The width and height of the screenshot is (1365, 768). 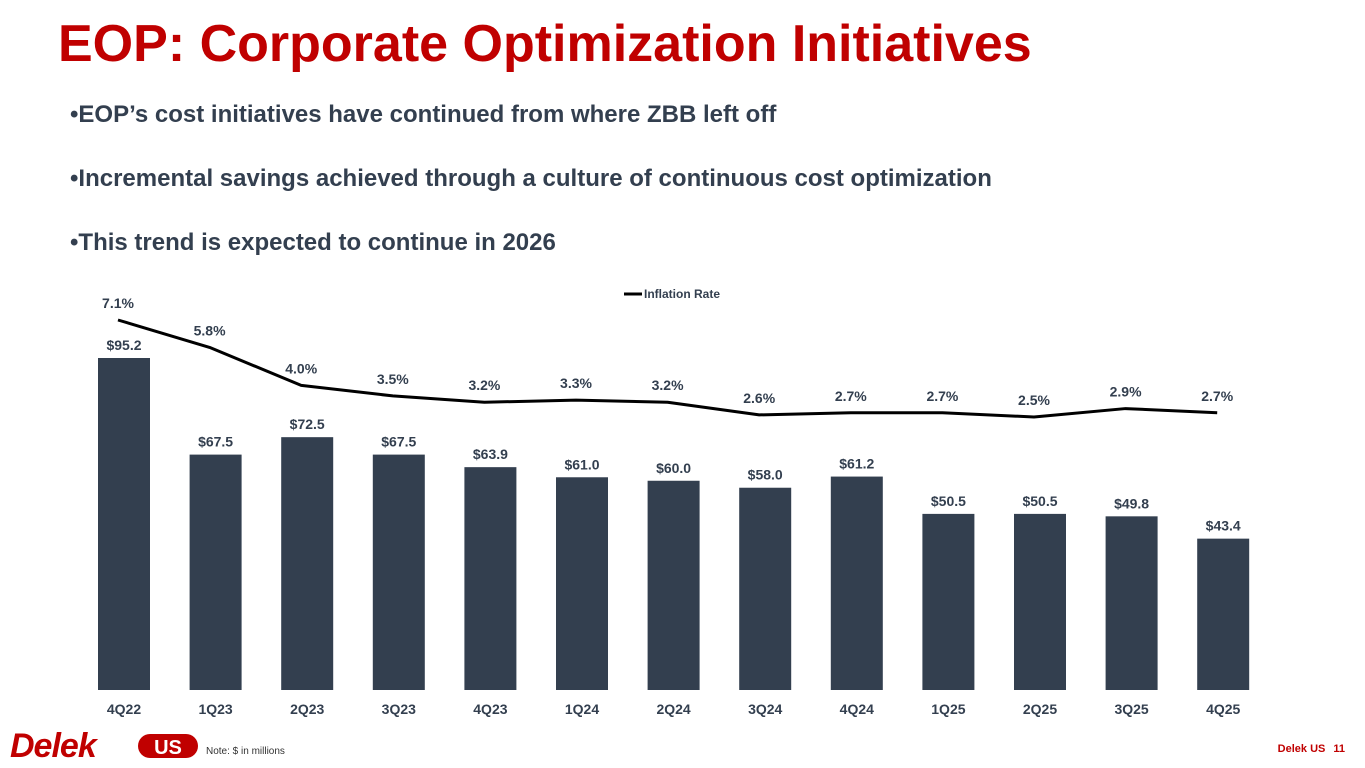 What do you see at coordinates (673, 468) in the screenshot?
I see `bar-value-label: $60.0` at bounding box center [673, 468].